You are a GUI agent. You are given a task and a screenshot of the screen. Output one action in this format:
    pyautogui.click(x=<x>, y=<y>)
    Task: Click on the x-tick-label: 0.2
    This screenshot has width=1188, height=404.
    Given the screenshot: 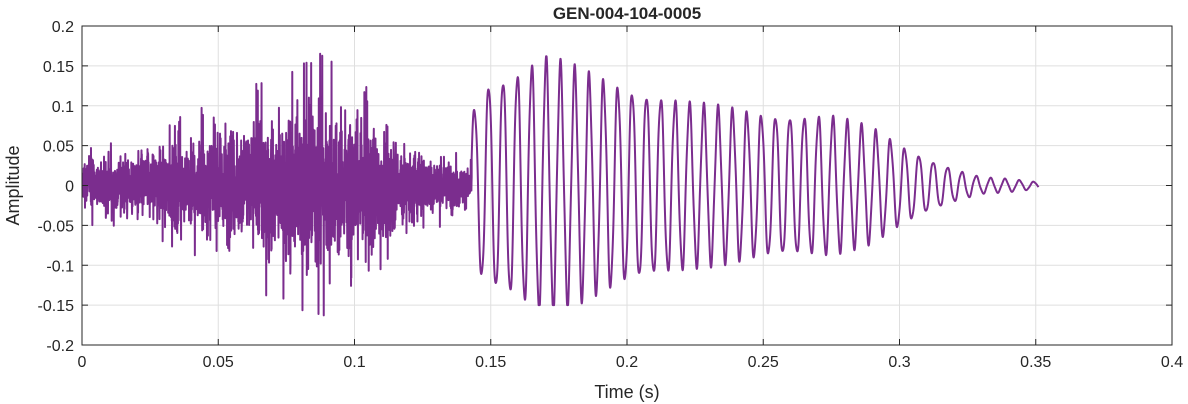 What is the action you would take?
    pyautogui.click(x=627, y=362)
    